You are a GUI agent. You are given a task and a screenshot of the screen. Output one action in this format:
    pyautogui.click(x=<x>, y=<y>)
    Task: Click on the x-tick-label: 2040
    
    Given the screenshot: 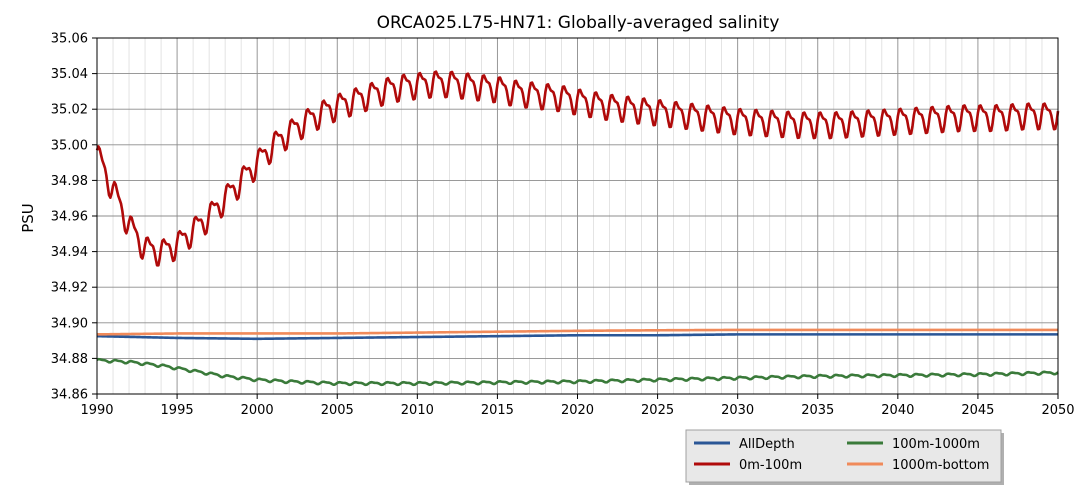 What is the action you would take?
    pyautogui.click(x=897, y=410)
    